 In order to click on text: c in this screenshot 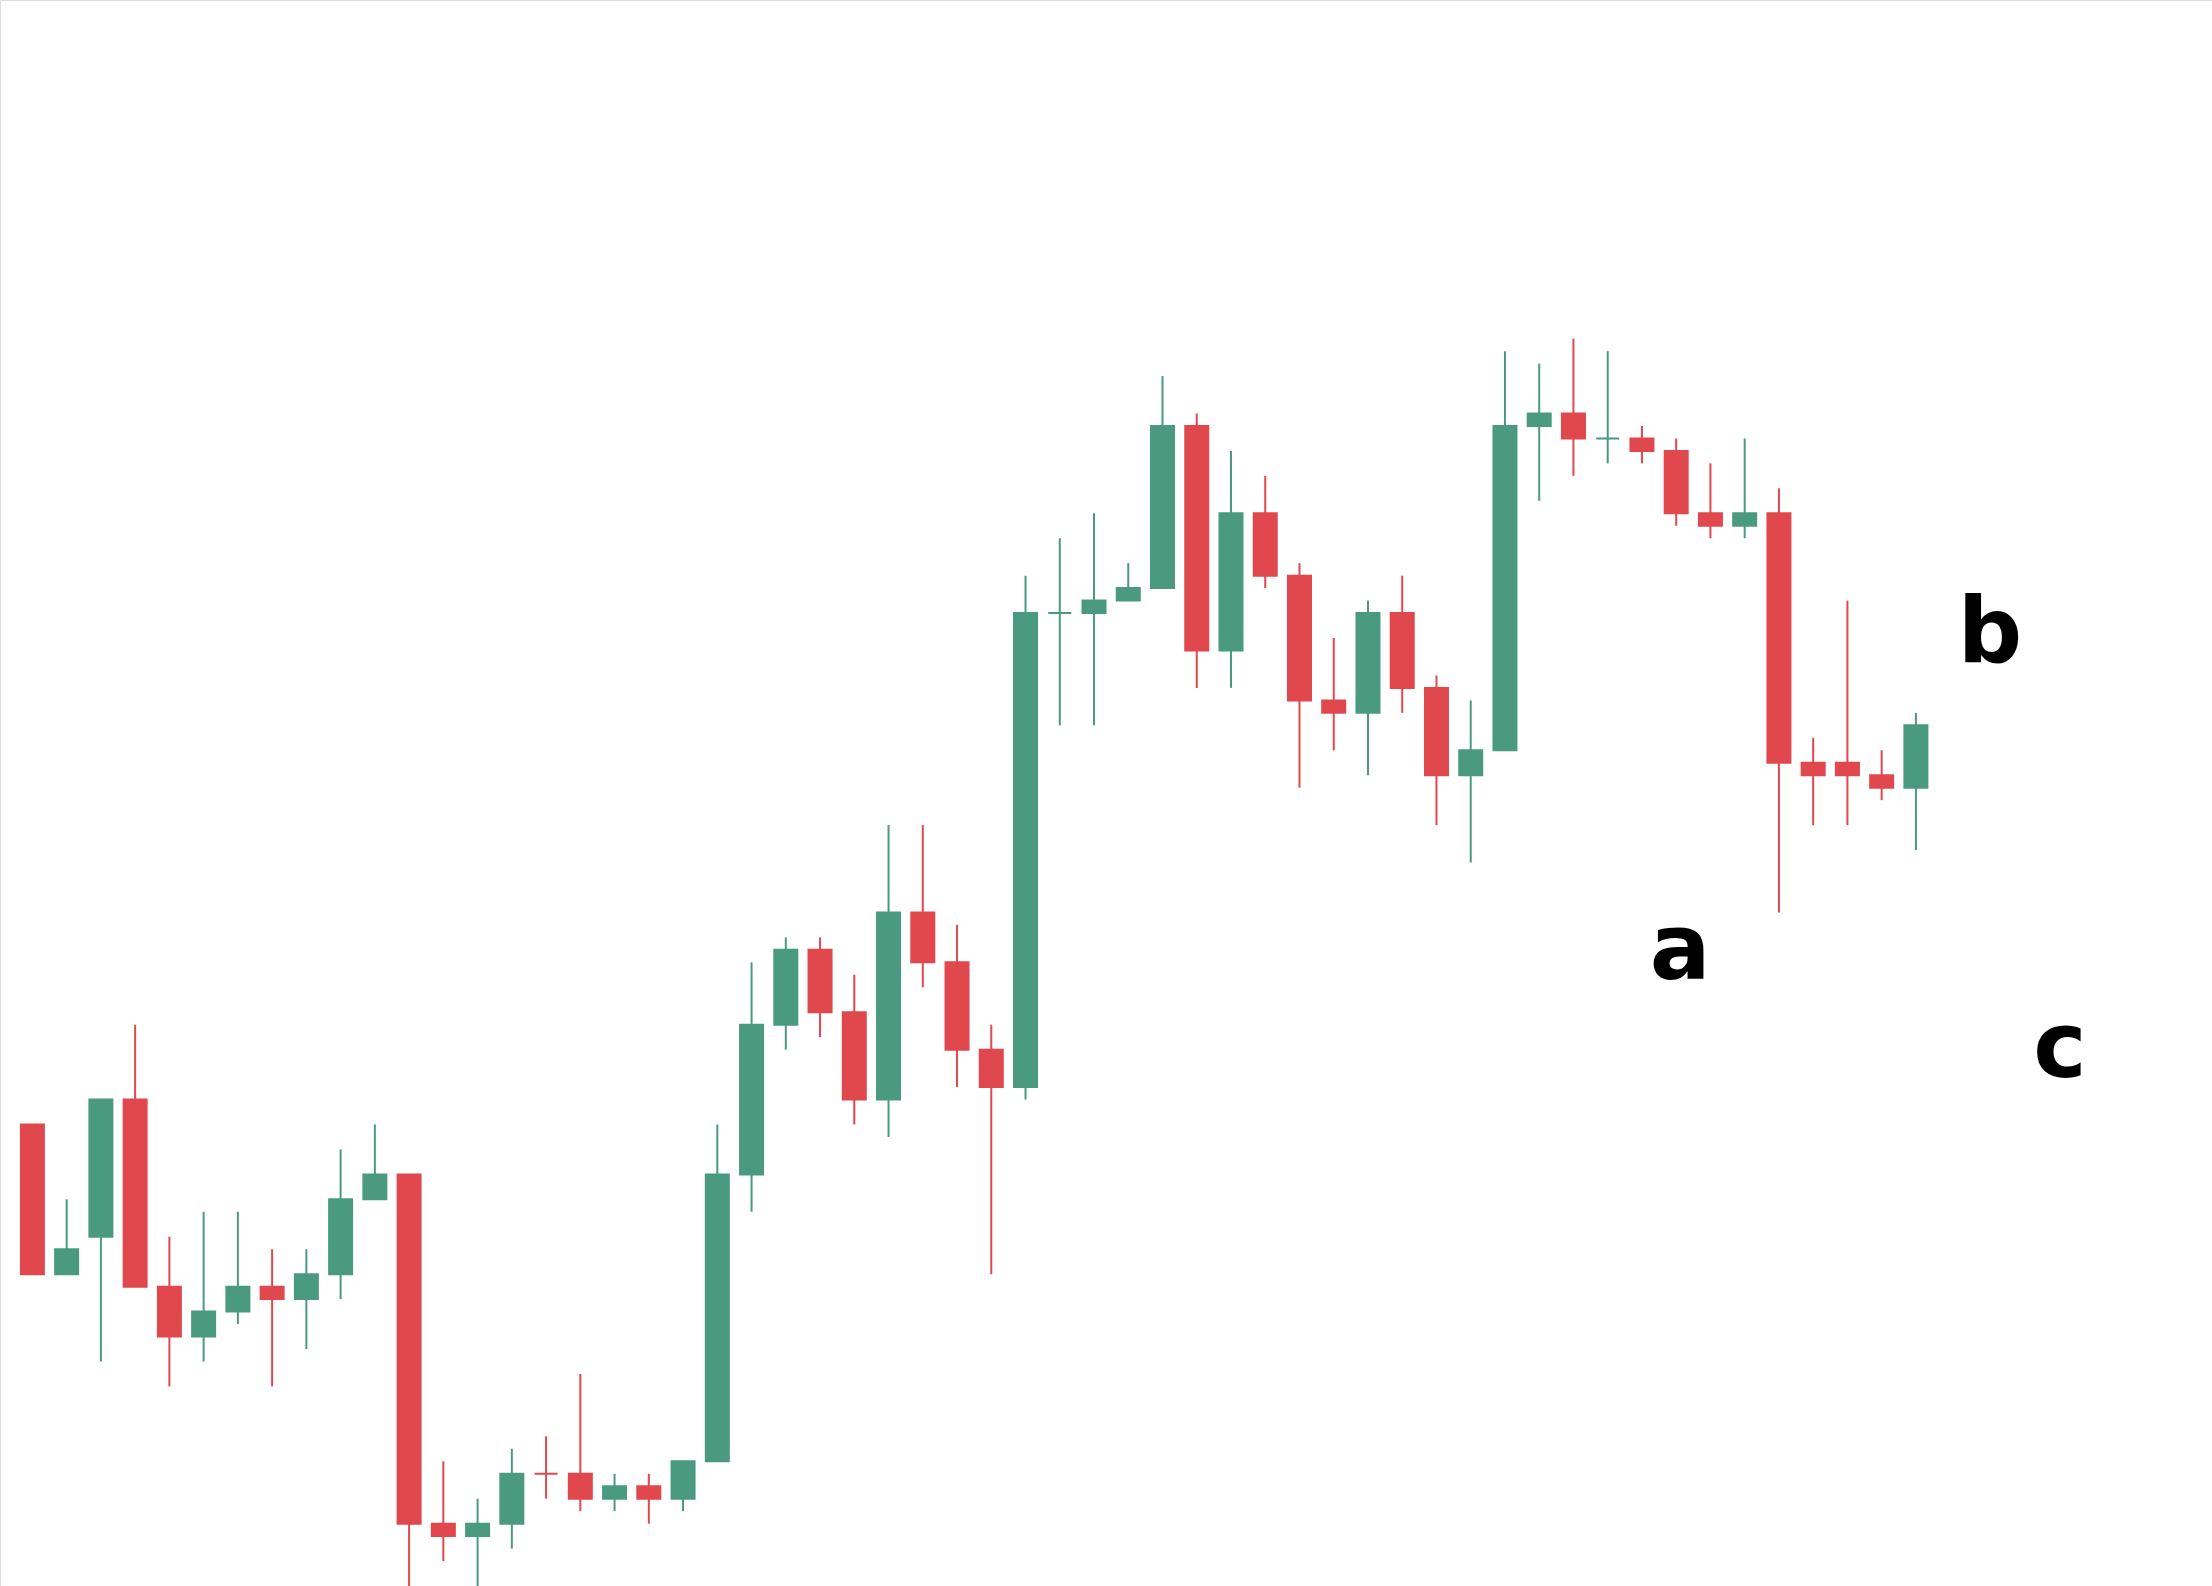, I will do `click(2060, 1045)`.